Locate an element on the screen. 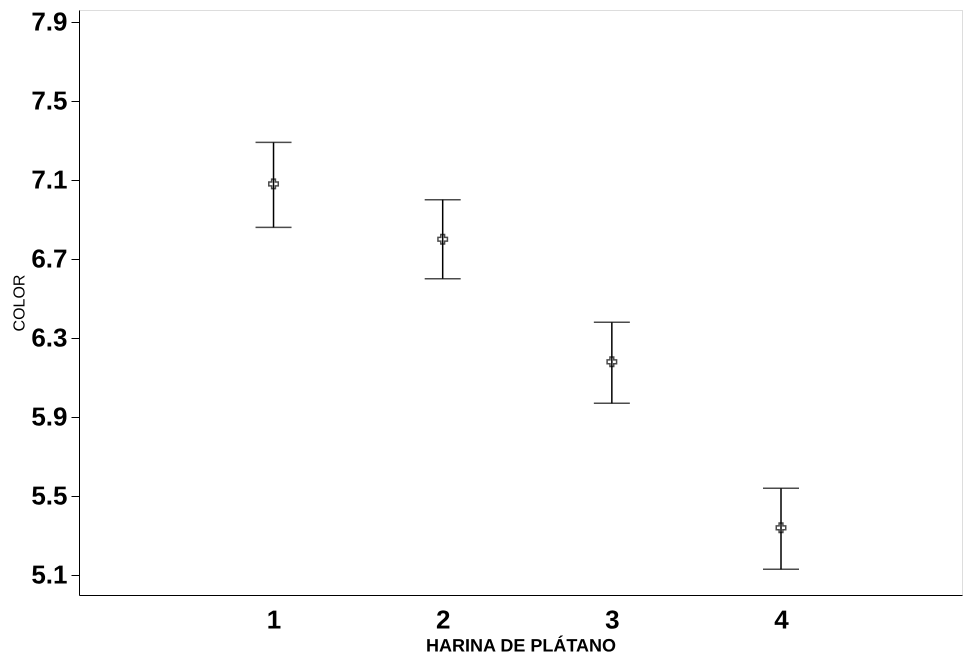 This screenshot has height=665, width=970. x-tick-label: 1 is located at coordinates (274, 619).